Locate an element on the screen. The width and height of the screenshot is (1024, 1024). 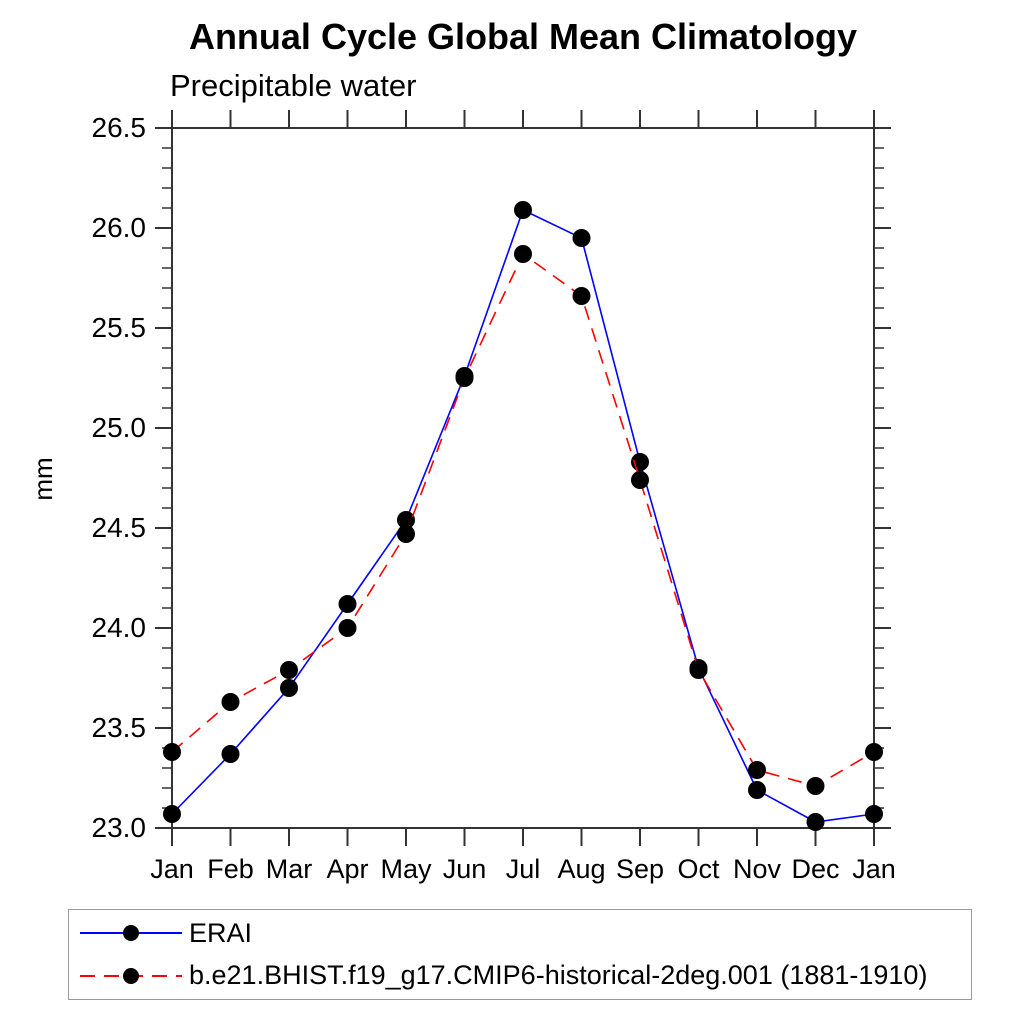
x-tick-label: Jun is located at coordinates (465, 869).